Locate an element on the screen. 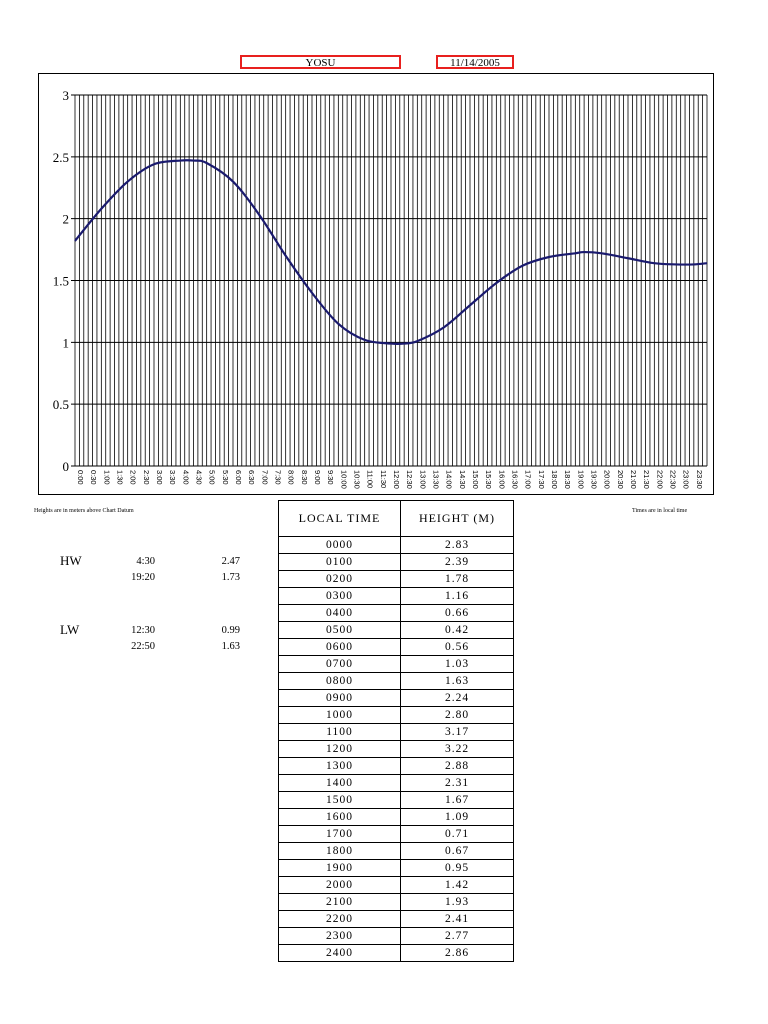 The width and height of the screenshot is (768, 1024). local-time-cell: 0100 is located at coordinates (339, 562).